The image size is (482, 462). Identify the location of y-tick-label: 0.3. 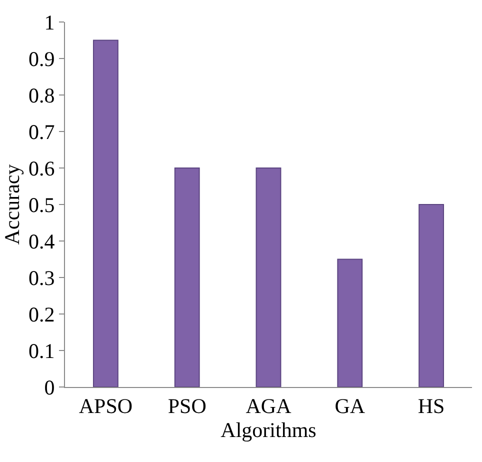
(41, 278).